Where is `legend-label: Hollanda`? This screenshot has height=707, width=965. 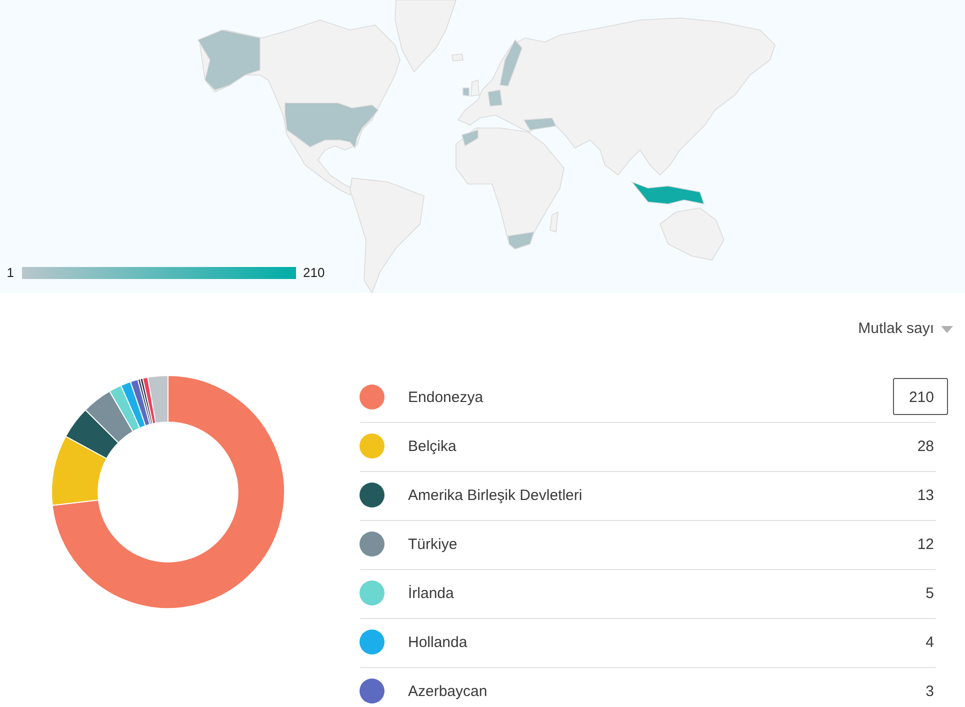 legend-label: Hollanda is located at coordinates (438, 643).